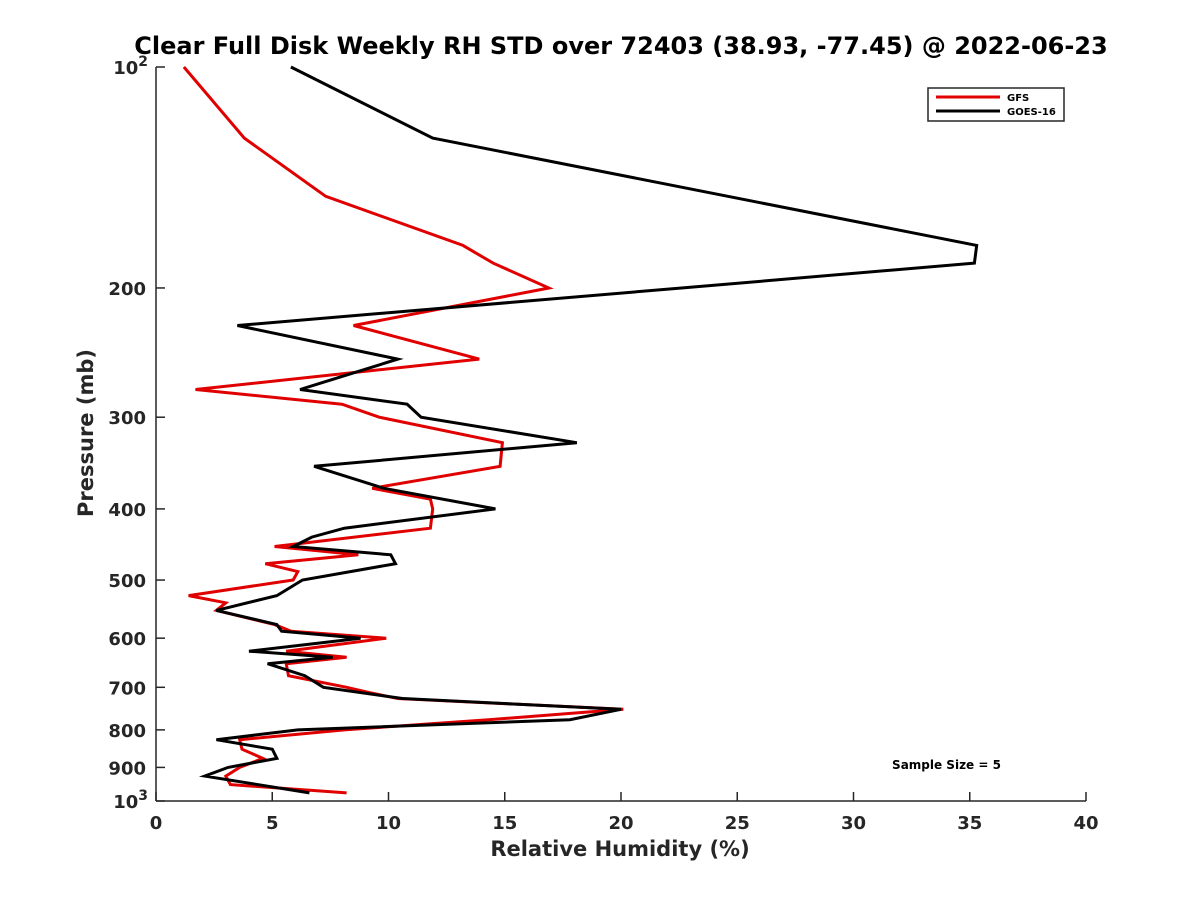  I want to click on x-axis-ticks: 0 5 10 15 20 25 30 35 40, so click(624, 813).